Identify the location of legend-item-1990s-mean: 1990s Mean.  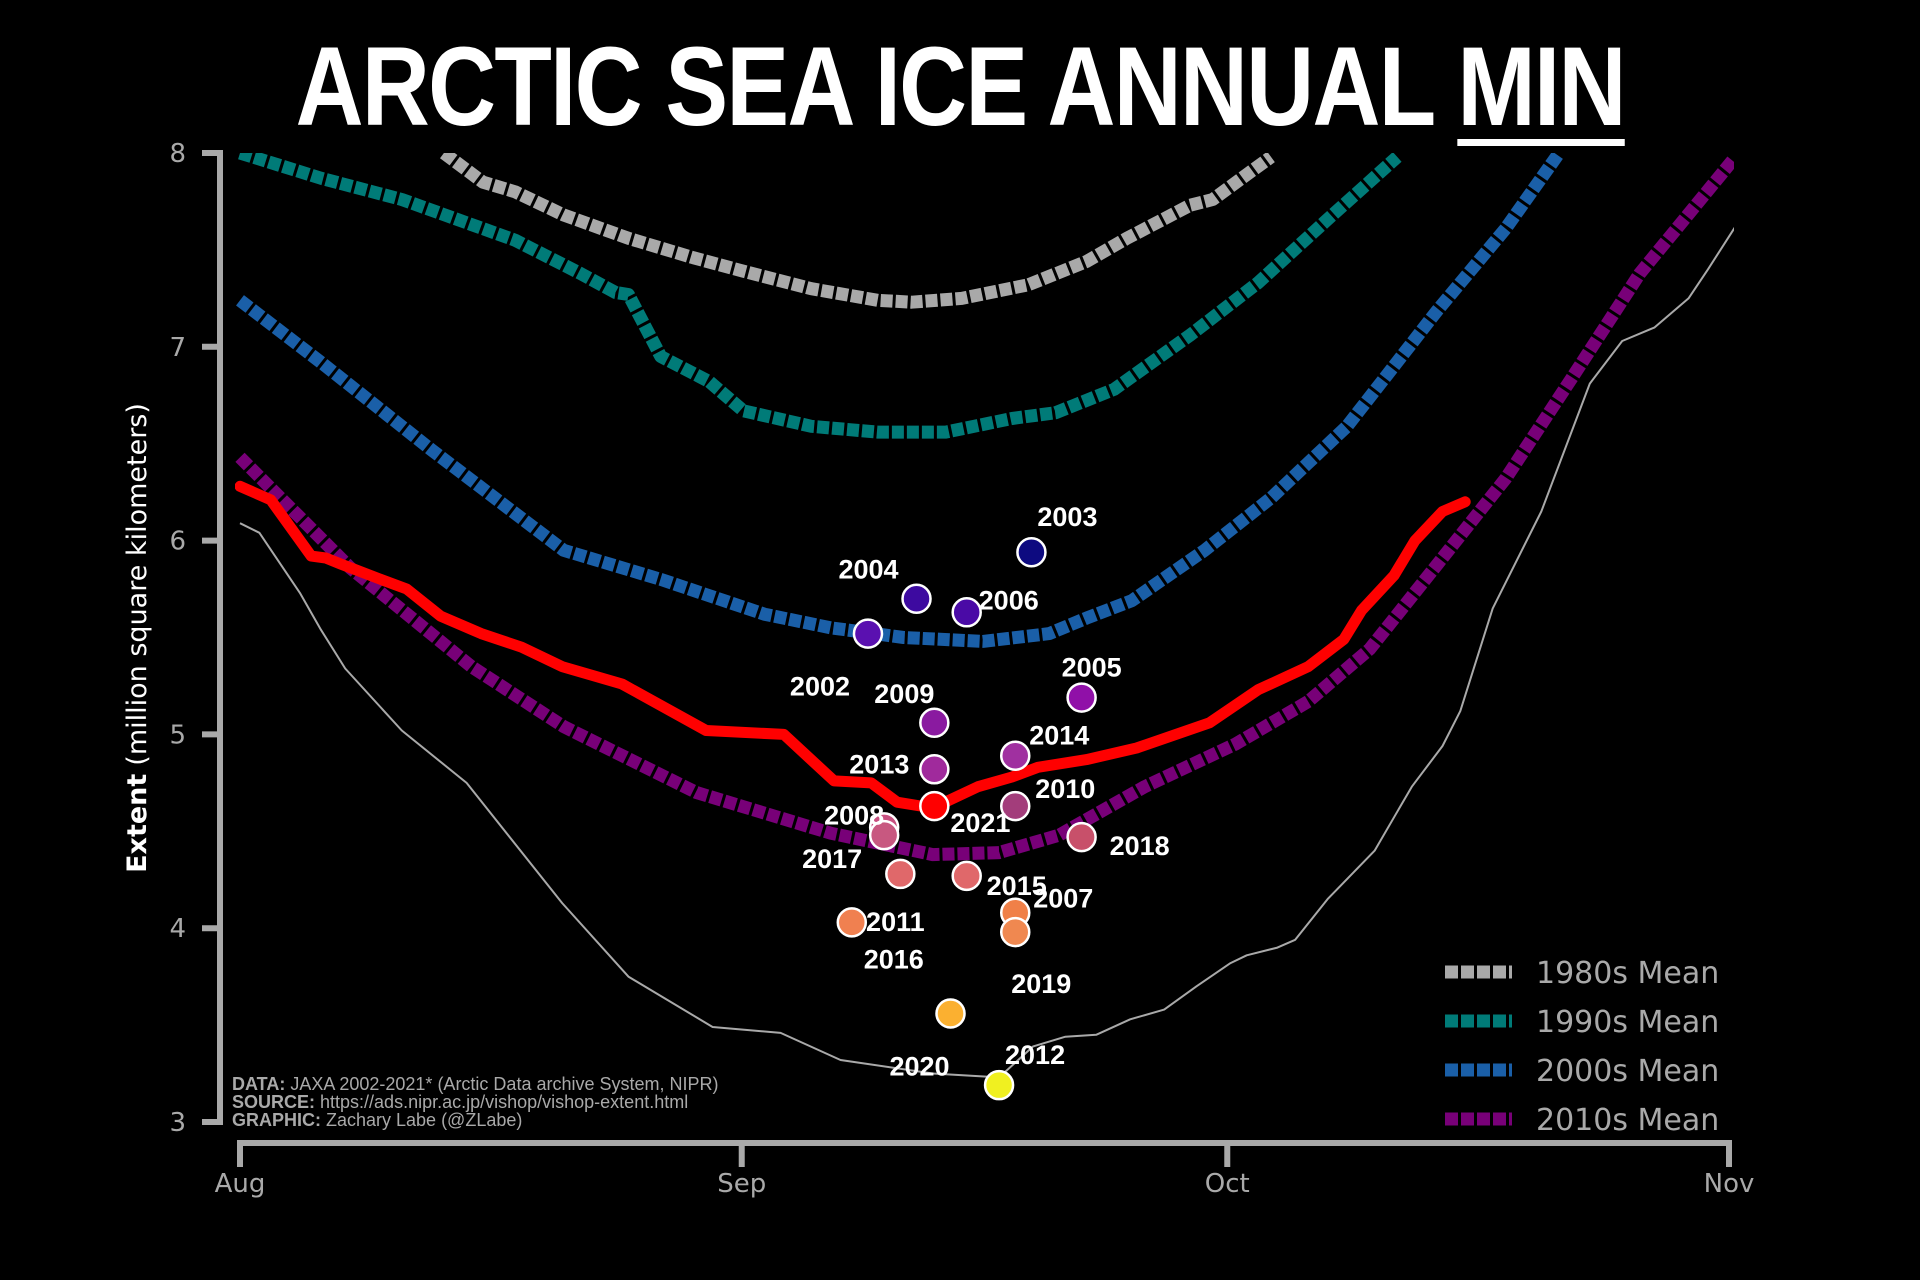
(1582, 1022).